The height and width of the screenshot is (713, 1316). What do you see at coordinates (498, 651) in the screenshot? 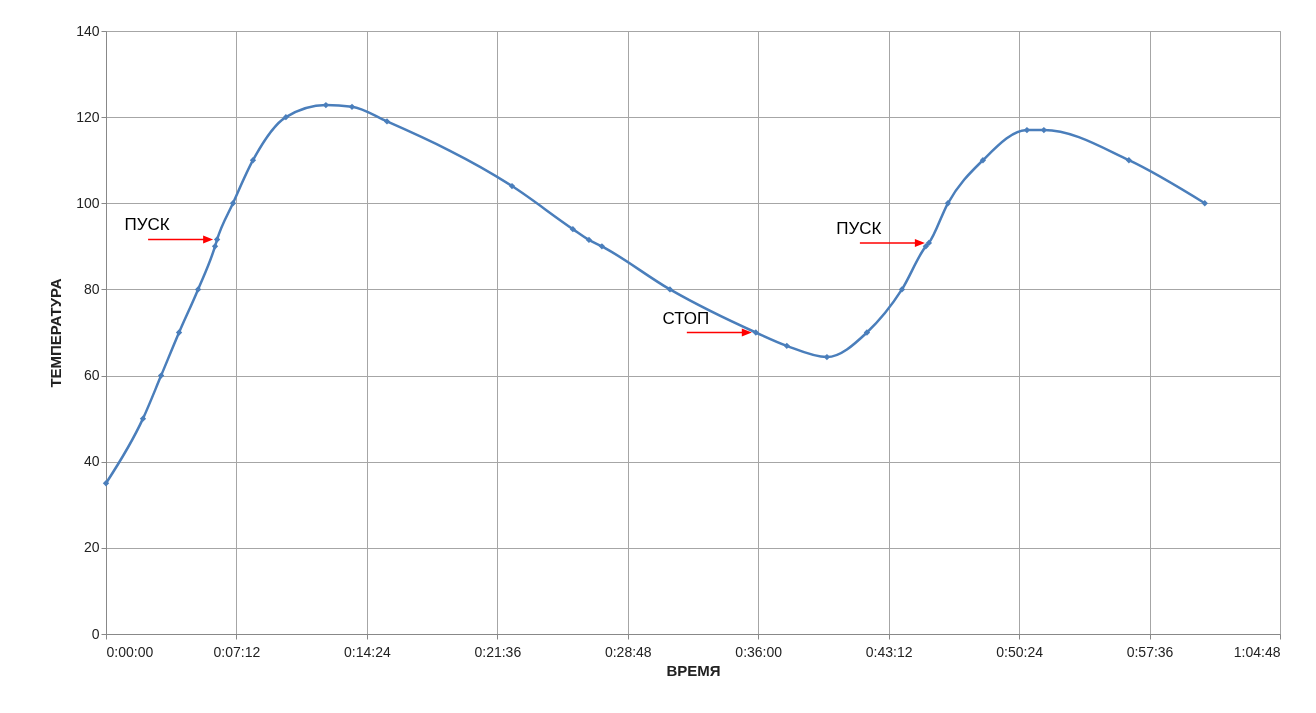
I see `x-tick-label: 0:21:36` at bounding box center [498, 651].